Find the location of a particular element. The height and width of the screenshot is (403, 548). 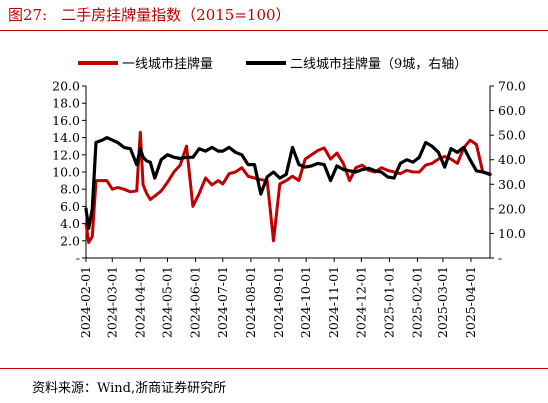

right-y-tick-label: 70.0 is located at coordinates (512, 86).